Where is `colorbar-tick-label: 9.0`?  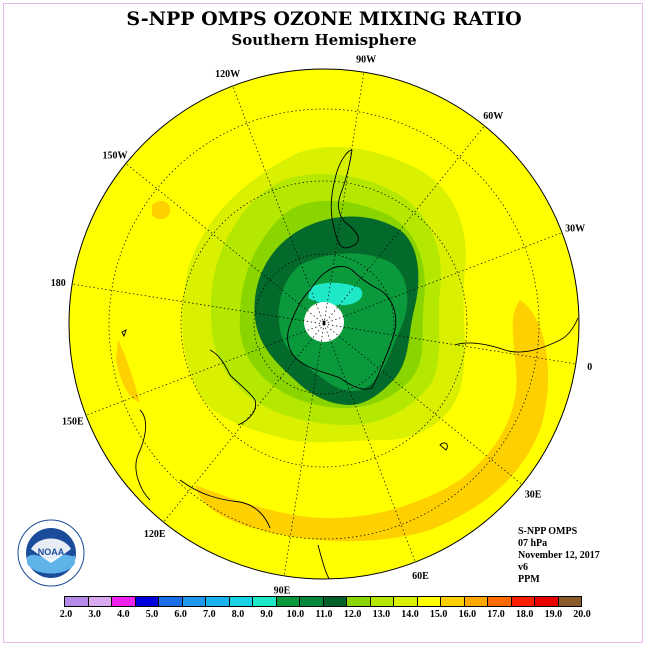 colorbar-tick-label: 9.0 is located at coordinates (266, 614).